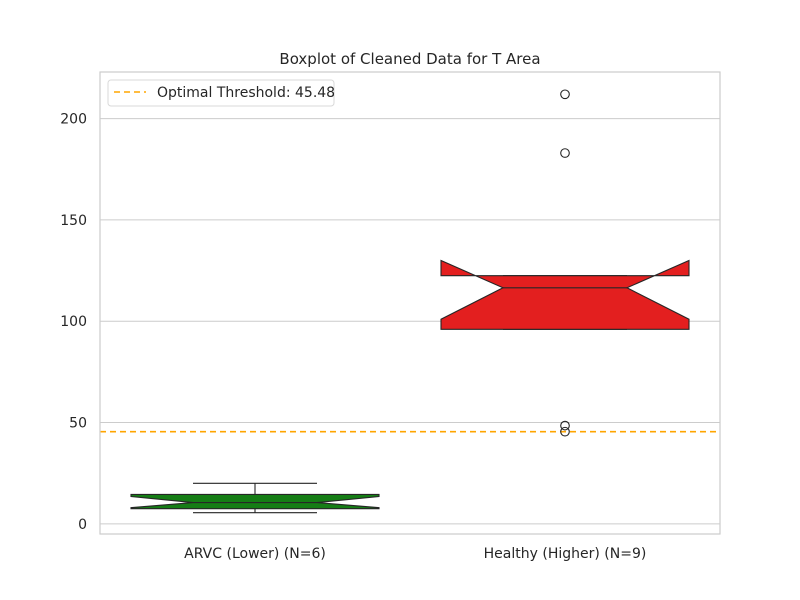 This screenshot has width=800, height=600. What do you see at coordinates (78, 424) in the screenshot?
I see `y-tick-label-50: 50` at bounding box center [78, 424].